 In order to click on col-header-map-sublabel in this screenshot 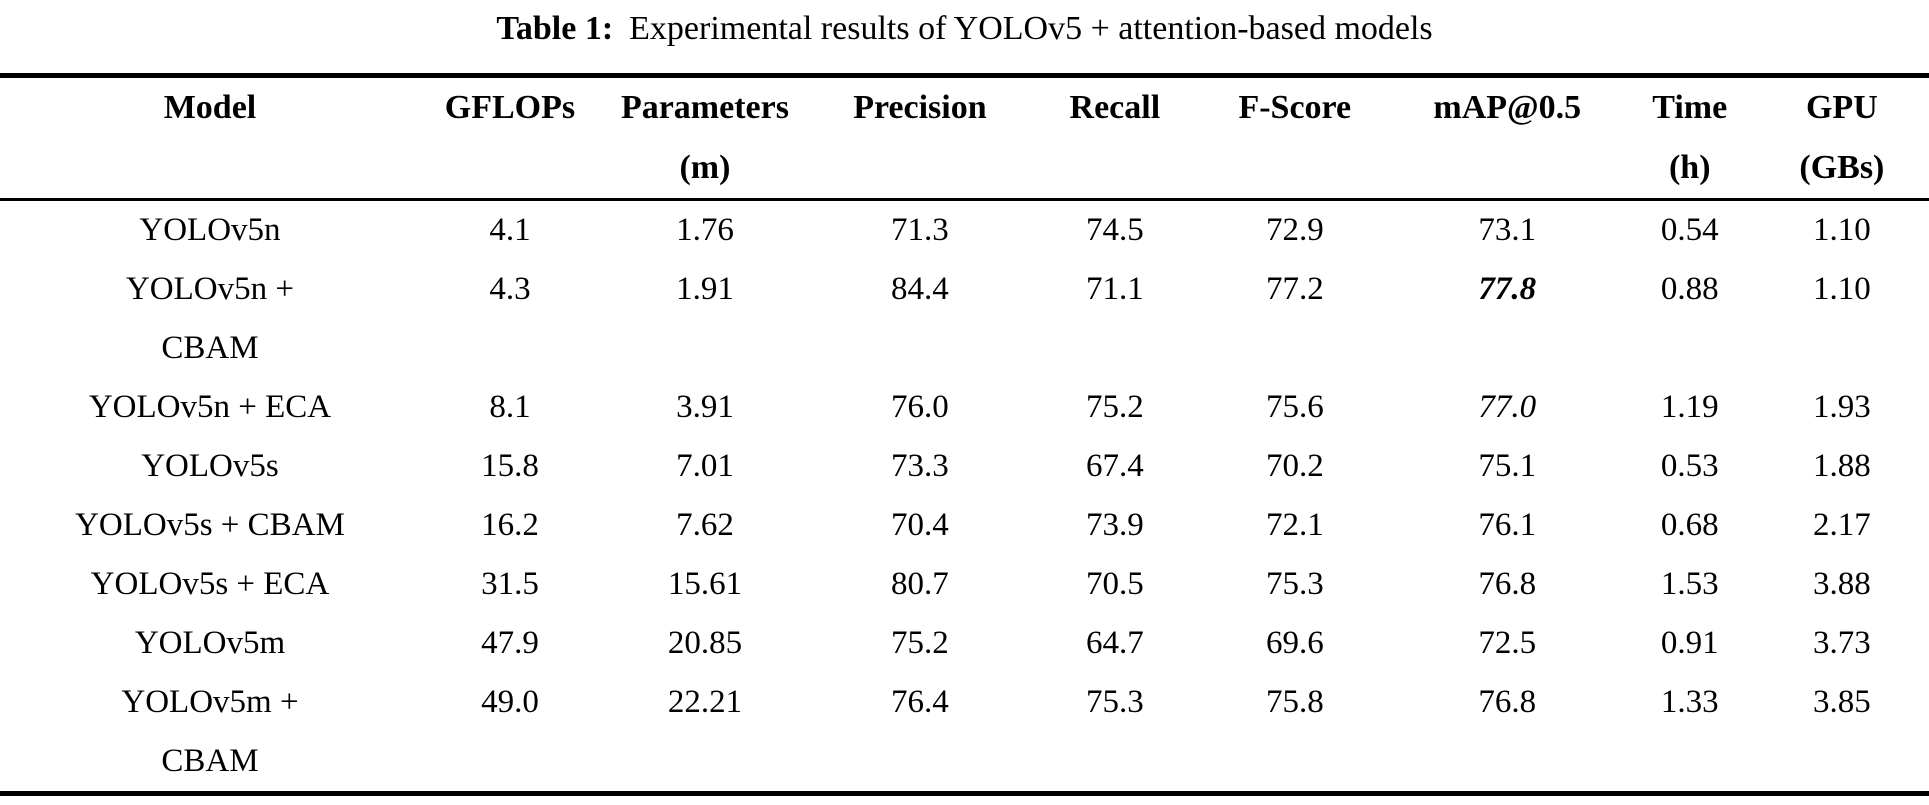, I will do `click(1507, 168)`.